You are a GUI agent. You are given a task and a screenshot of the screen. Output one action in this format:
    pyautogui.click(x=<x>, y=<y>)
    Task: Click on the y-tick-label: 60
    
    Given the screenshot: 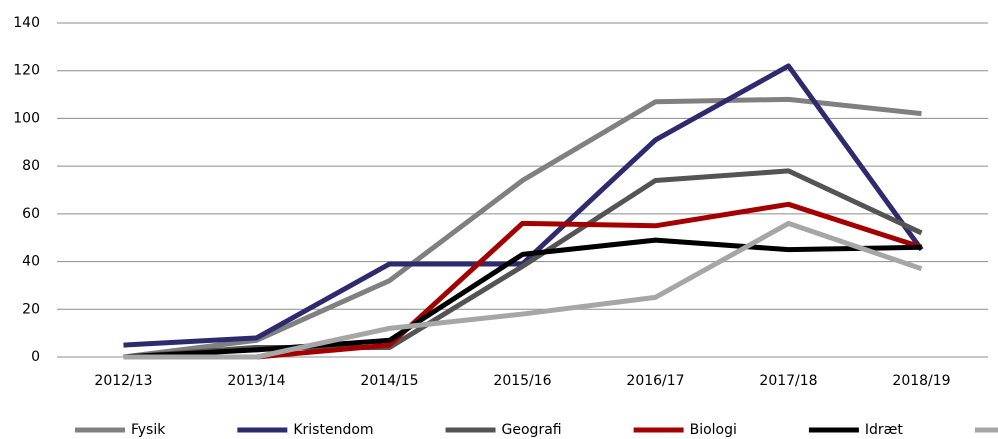 What is the action you would take?
    pyautogui.click(x=31, y=214)
    